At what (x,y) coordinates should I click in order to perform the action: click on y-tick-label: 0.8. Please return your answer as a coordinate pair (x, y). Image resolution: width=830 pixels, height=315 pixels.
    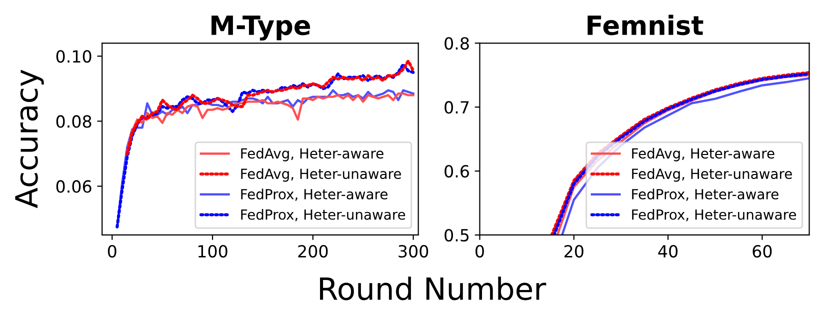
    Looking at the image, I should click on (456, 43).